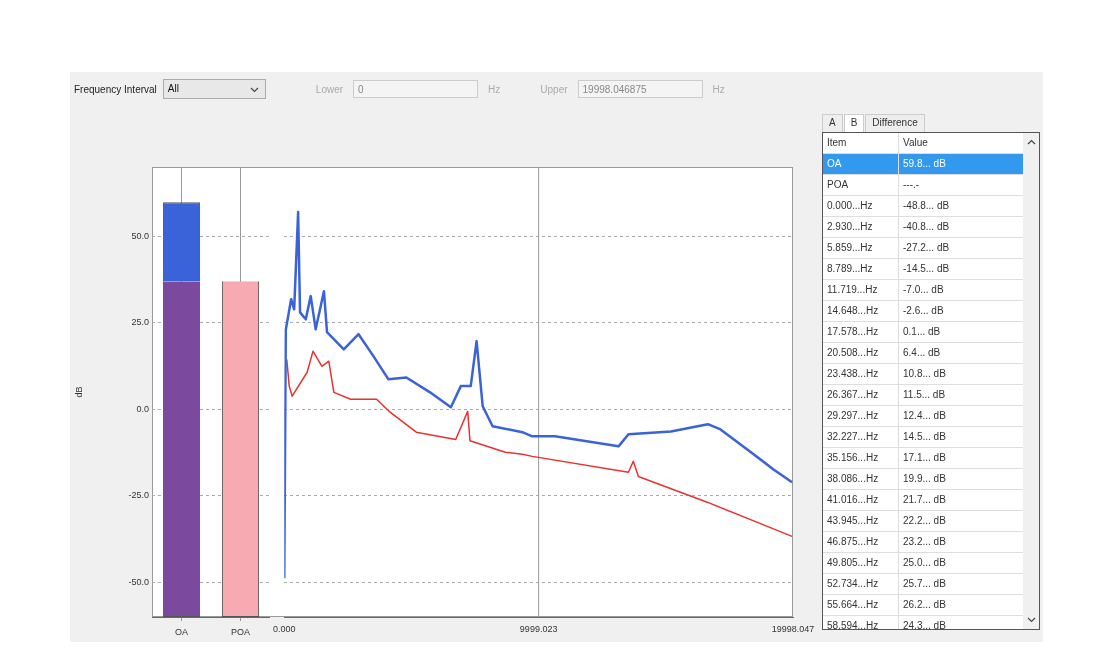  Describe the element at coordinates (554, 89) in the screenshot. I see `text: Upper` at that location.